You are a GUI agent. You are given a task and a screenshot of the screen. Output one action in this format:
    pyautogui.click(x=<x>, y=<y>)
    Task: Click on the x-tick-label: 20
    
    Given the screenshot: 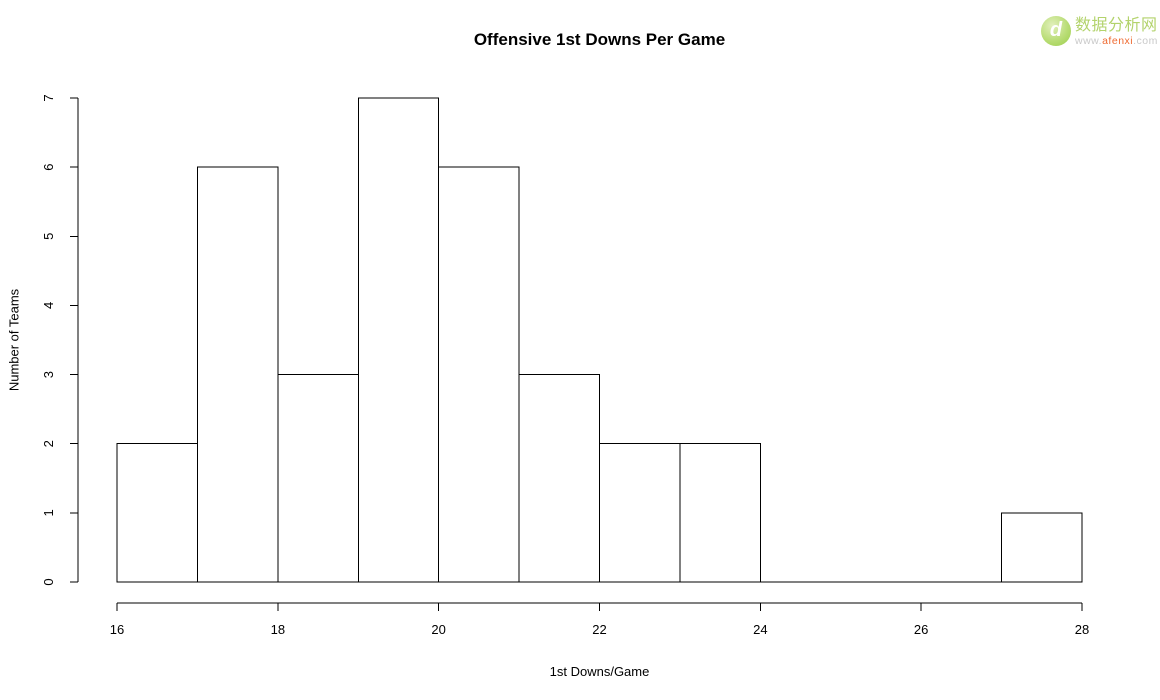 What is the action you would take?
    pyautogui.click(x=438, y=629)
    